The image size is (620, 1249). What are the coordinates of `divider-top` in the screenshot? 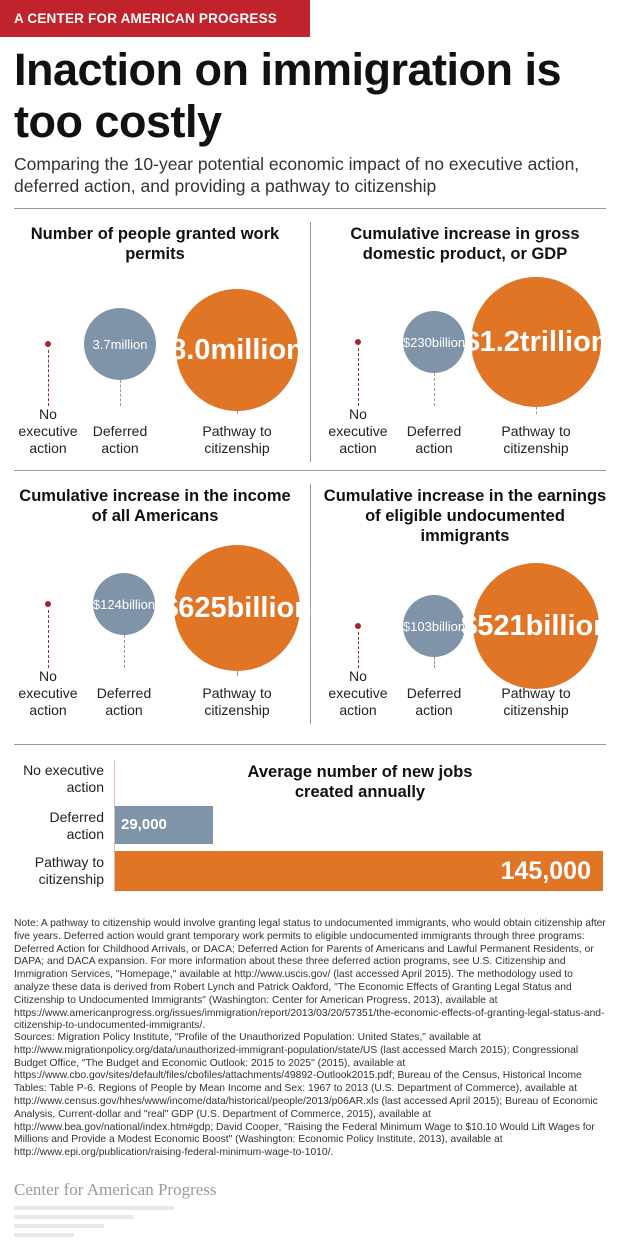 It's located at (310, 208).